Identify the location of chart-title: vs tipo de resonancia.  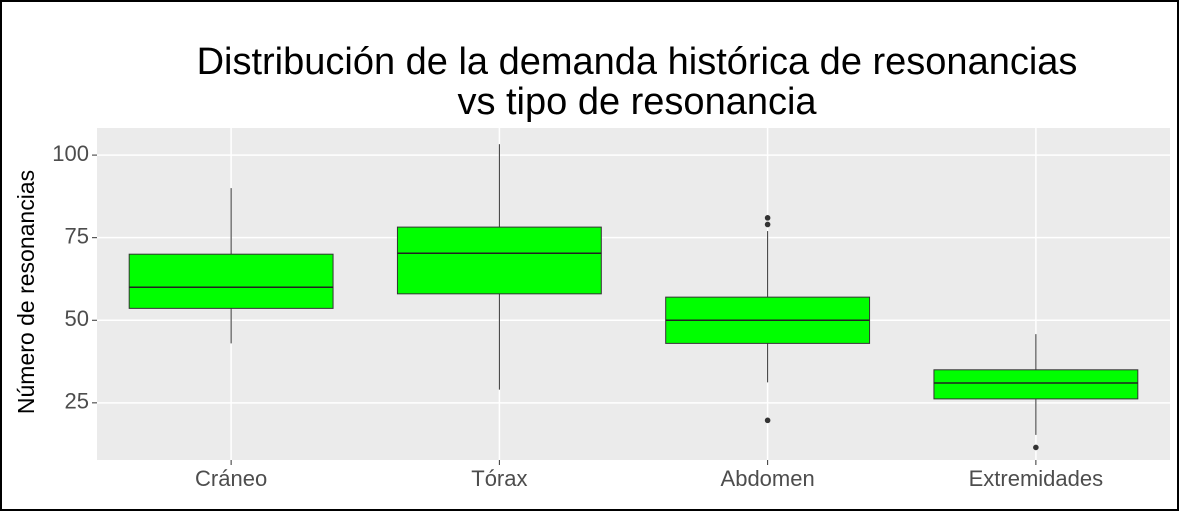
(637, 102).